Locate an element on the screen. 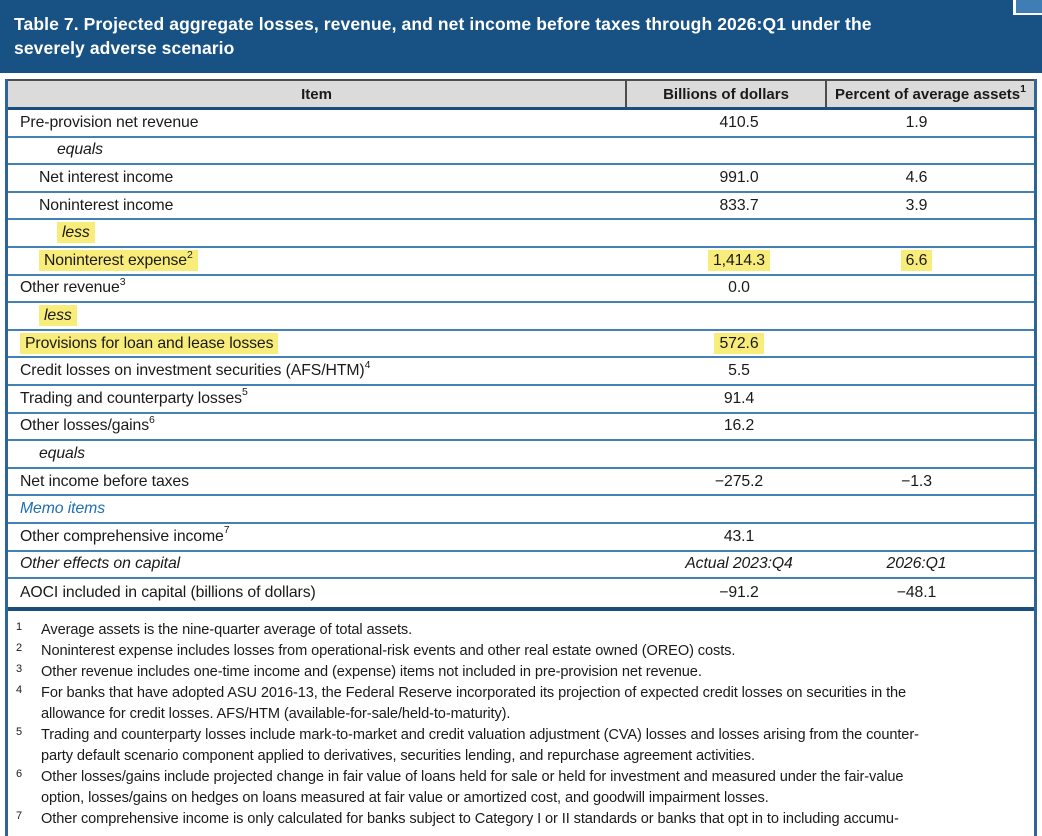  table-row: Other losses/gains6 16.2 is located at coordinates (521, 428).